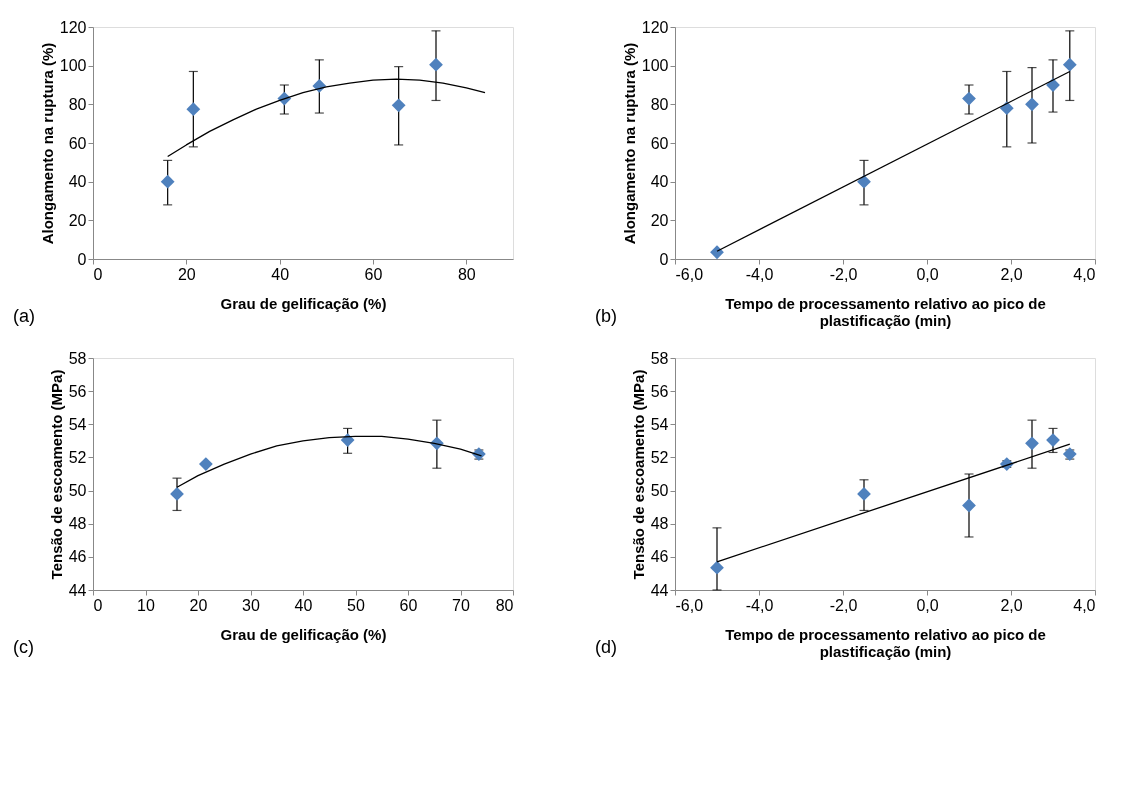 The image size is (1133, 785). What do you see at coordinates (146, 605) in the screenshot?
I see `x-tick-label: 10` at bounding box center [146, 605].